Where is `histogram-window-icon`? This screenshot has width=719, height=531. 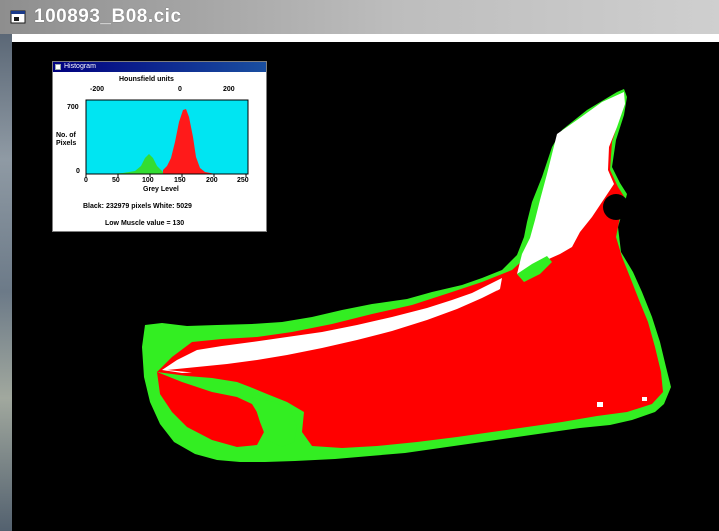 histogram-window-icon is located at coordinates (58, 67).